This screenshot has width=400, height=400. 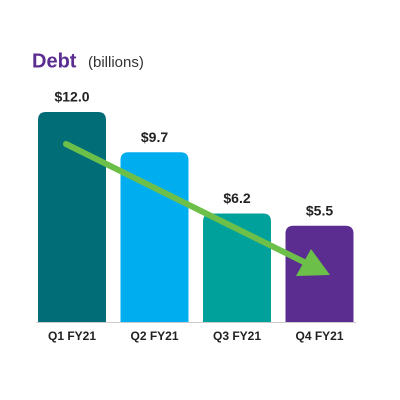 What do you see at coordinates (236, 198) in the screenshot?
I see `value-label: $6.2` at bounding box center [236, 198].